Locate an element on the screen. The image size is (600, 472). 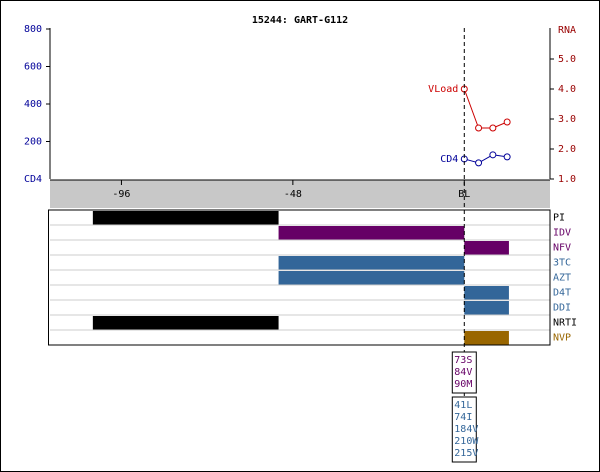
series-label: VLoad is located at coordinates (443, 89).